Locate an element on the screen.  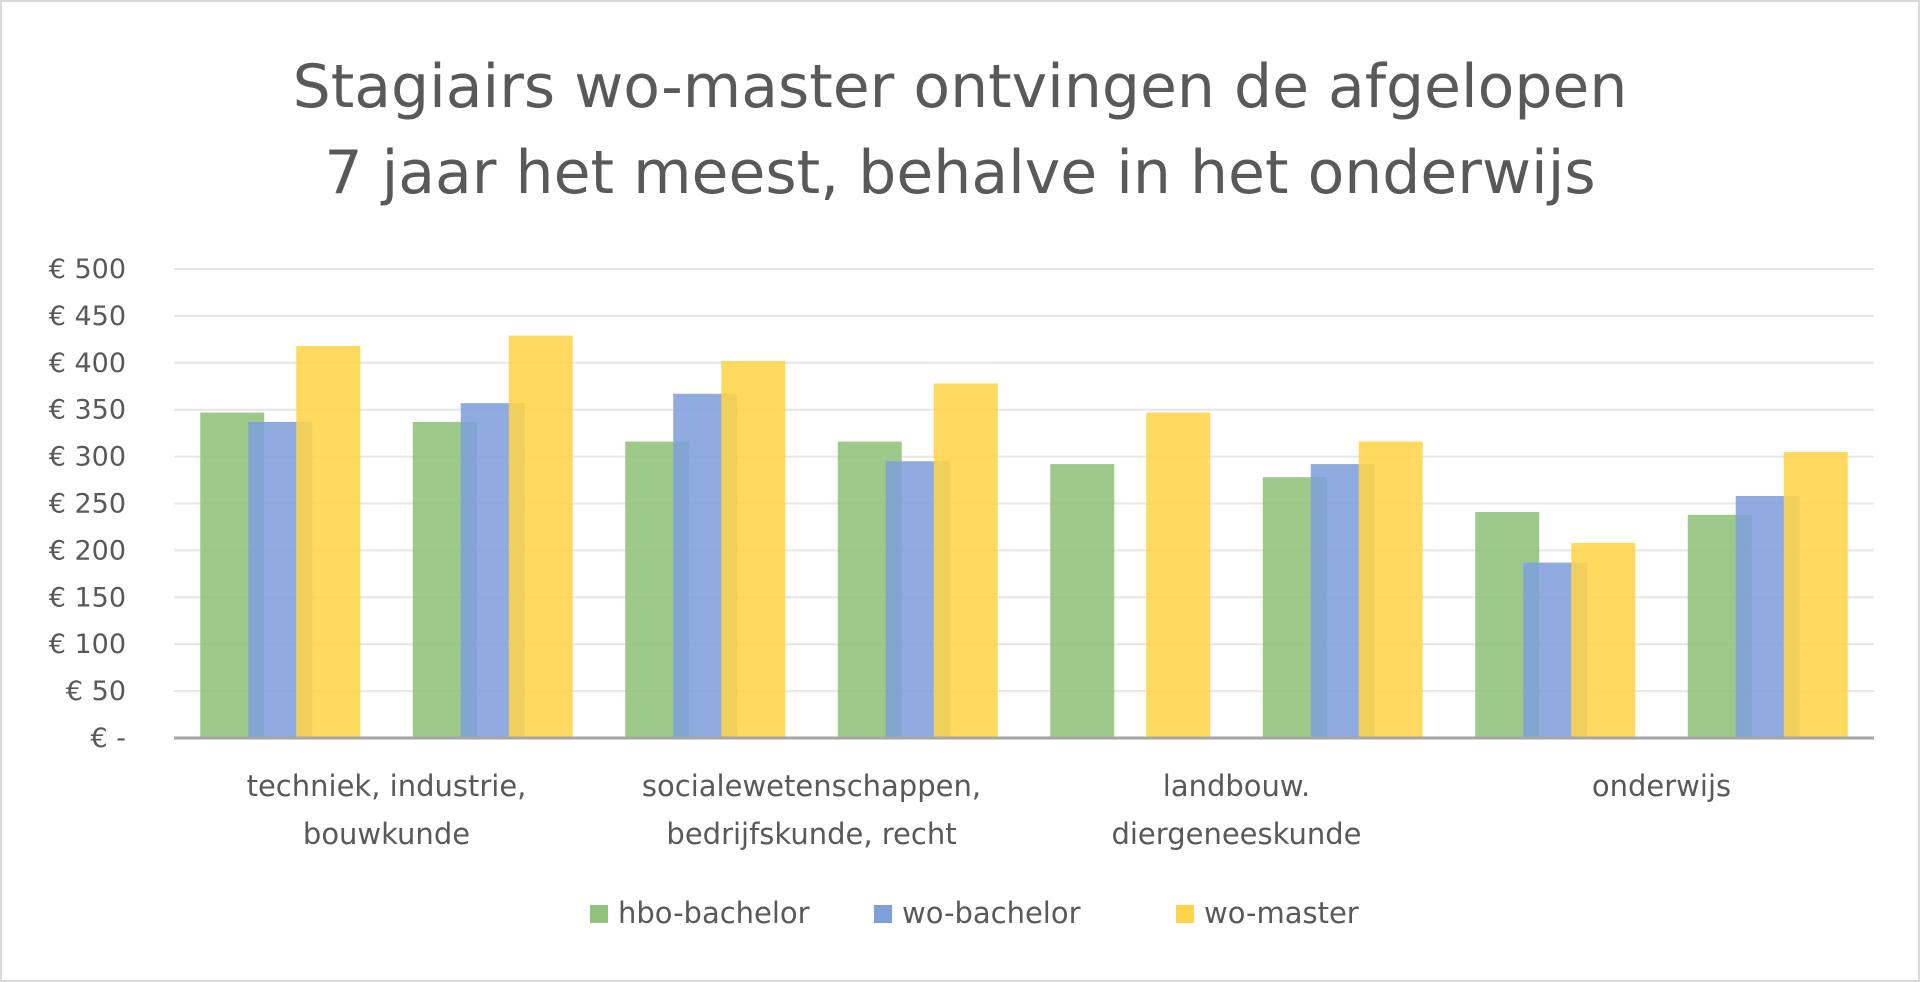
y-tick-label: € 150 is located at coordinates (87, 597).